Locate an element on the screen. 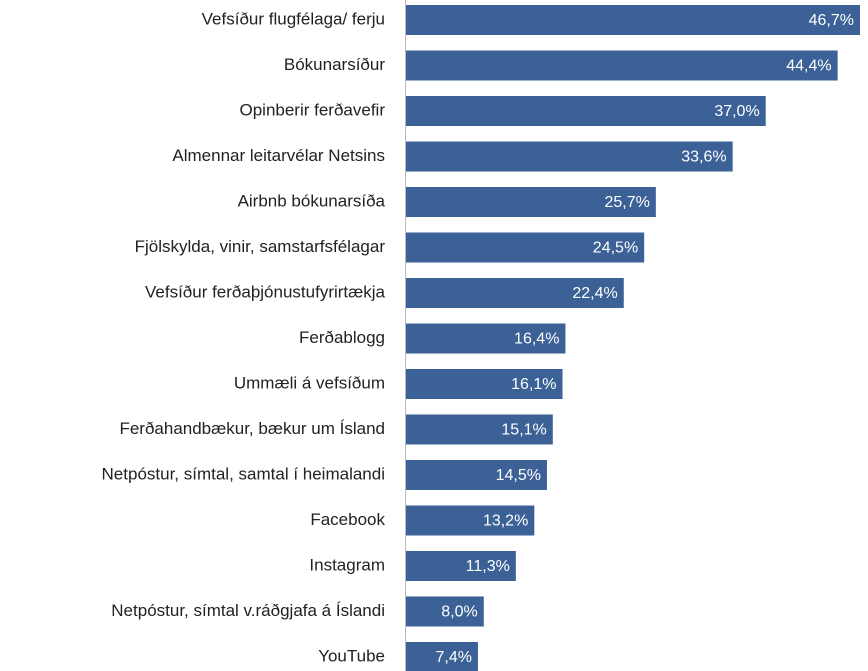 This screenshot has height=671, width=868. value-label: 7,4% is located at coordinates (453, 657).